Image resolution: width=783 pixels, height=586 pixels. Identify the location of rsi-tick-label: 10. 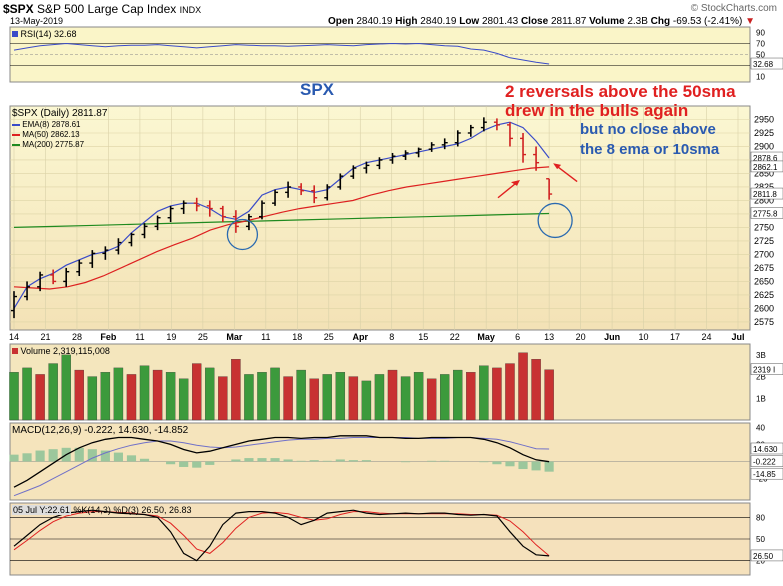
(760, 77).